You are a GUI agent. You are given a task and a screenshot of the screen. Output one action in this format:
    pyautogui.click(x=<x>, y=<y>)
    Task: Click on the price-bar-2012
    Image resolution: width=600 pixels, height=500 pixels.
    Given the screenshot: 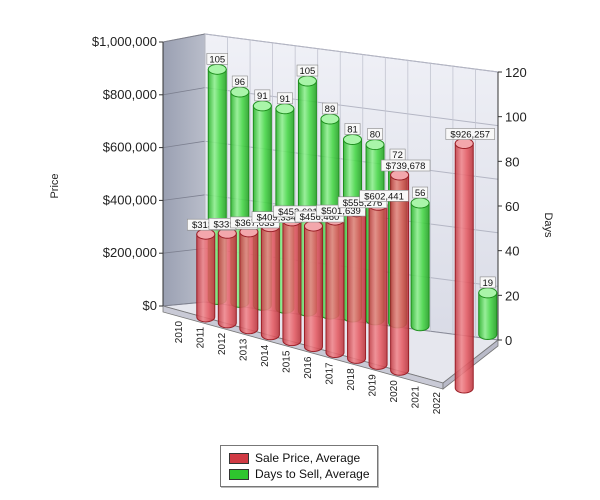 What is the action you would take?
    pyautogui.click(x=249, y=280)
    